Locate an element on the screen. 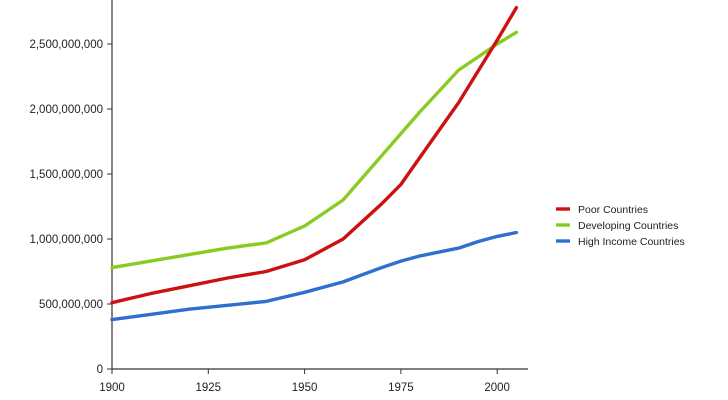  y-tick-label: 500,000,000 is located at coordinates (71, 305).